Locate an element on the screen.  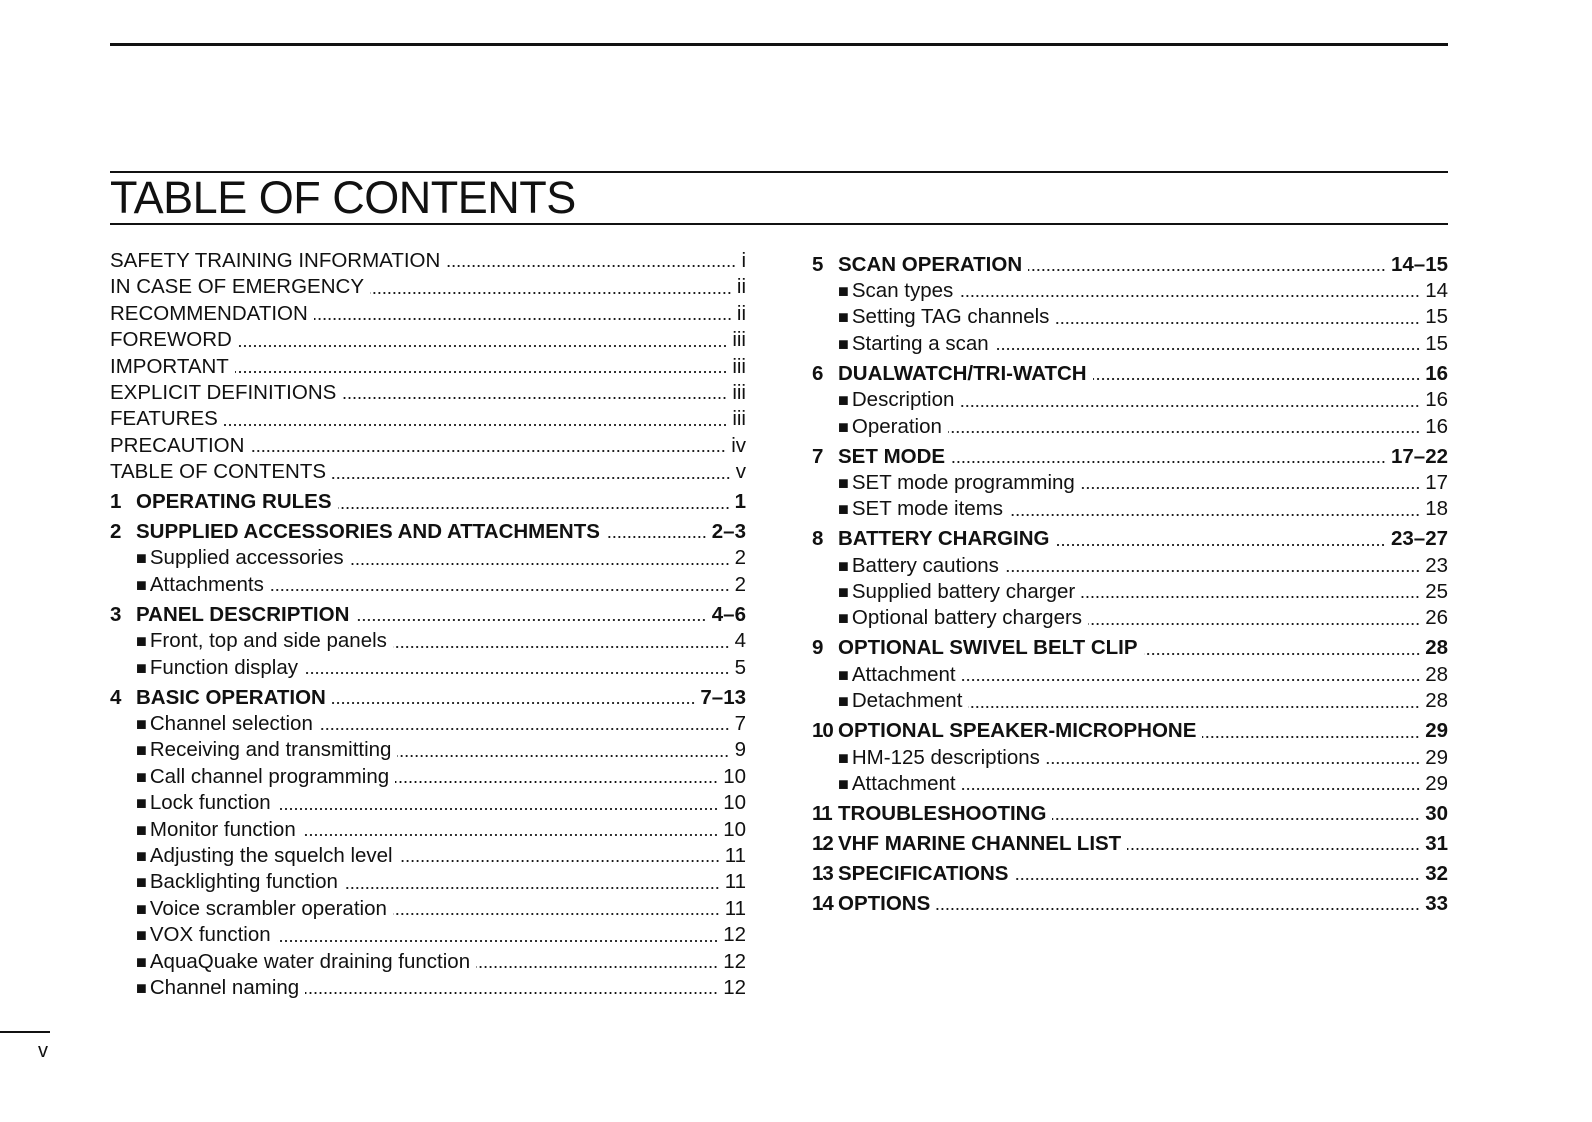
toc-entry: IN CASE OF EMERGENCY ii is located at coordinates (428, 287).